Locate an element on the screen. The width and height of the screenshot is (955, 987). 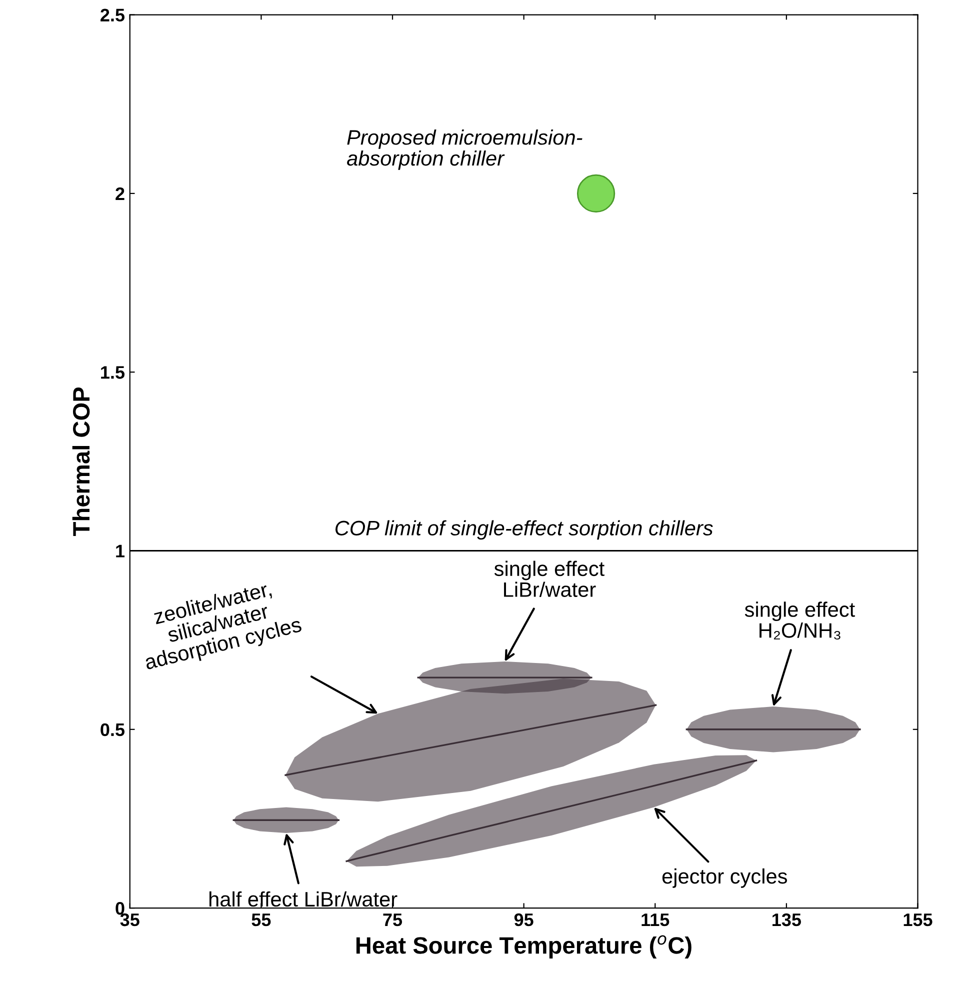
ref-line-label: COP limit of single-effect sorption chillers is located at coordinates (524, 530).